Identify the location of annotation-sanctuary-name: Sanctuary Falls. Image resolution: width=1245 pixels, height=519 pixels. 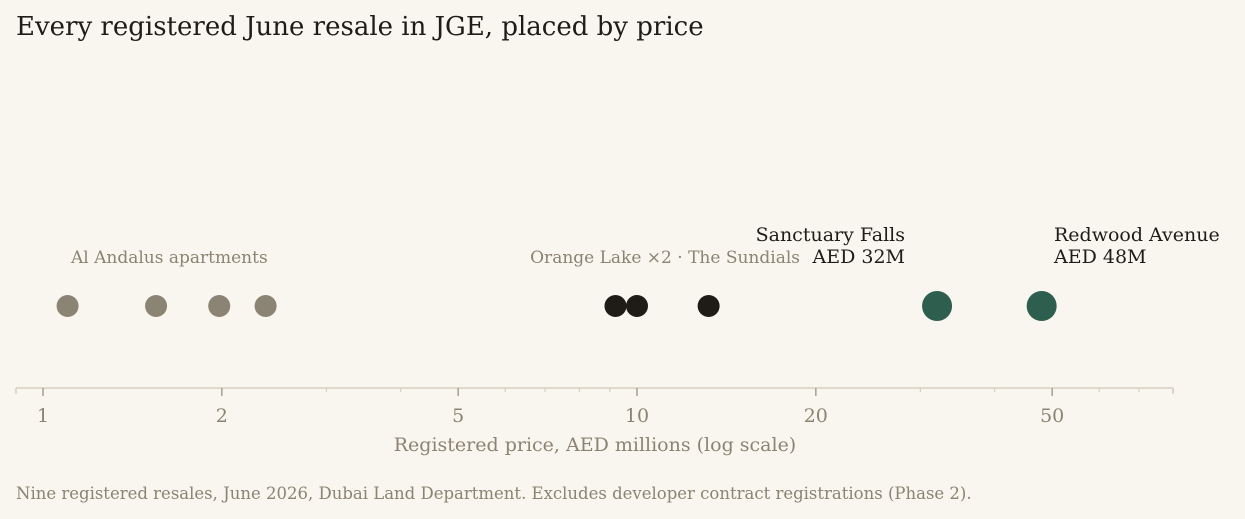
(830, 235).